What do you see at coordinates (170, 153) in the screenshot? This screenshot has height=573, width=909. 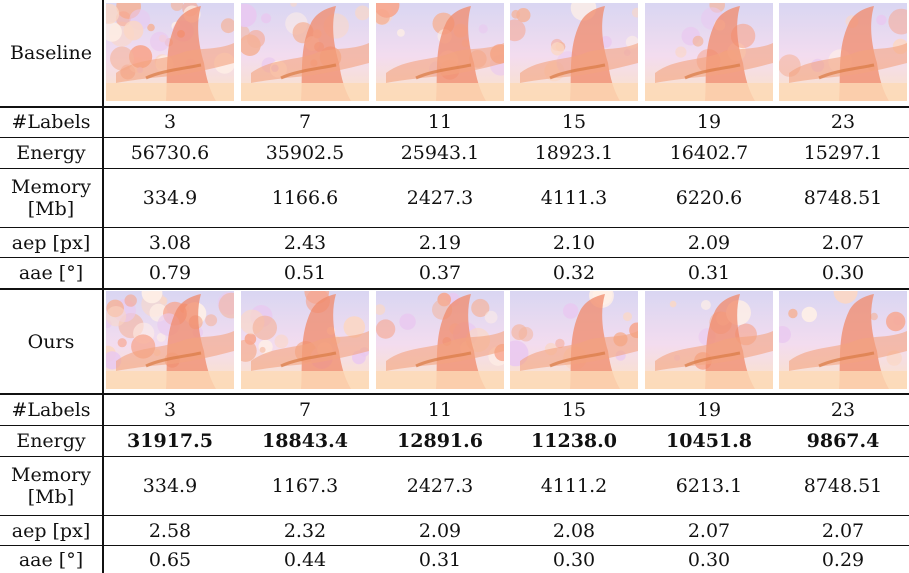 I see `energy-value: 56730.6` at bounding box center [170, 153].